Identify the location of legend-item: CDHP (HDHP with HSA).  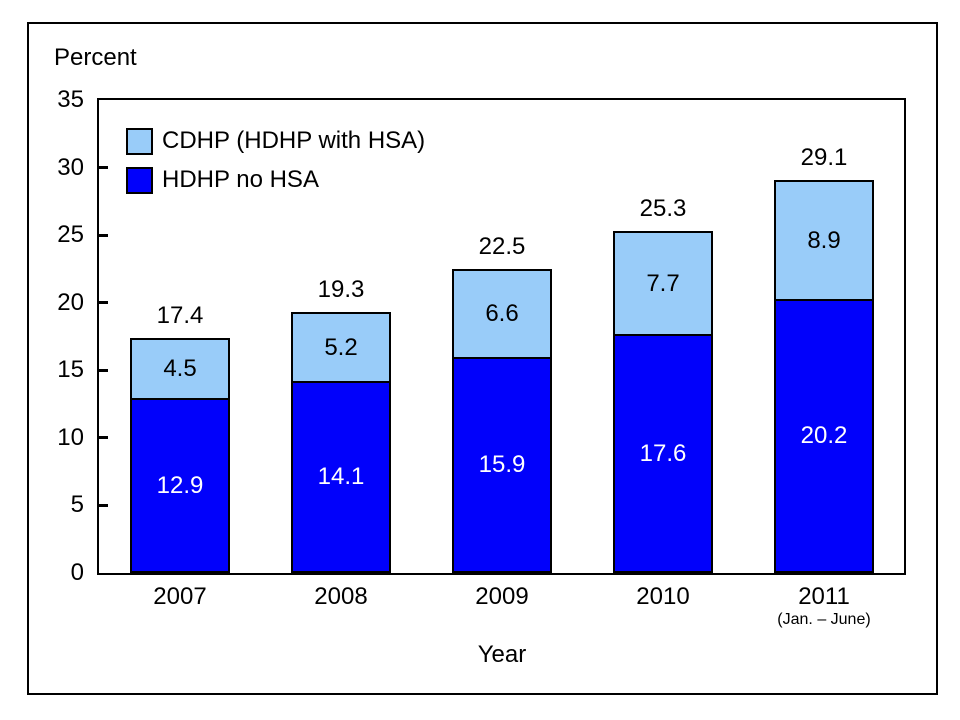
(275, 141).